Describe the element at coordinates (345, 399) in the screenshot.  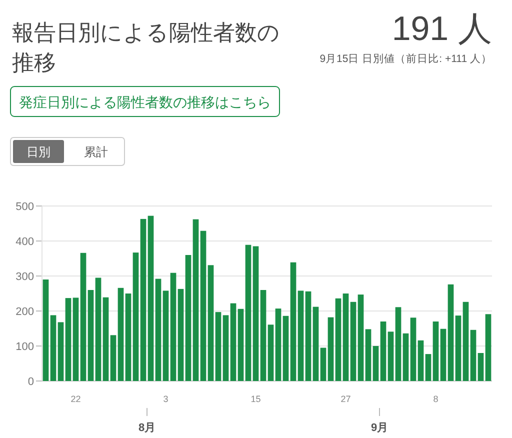
I see `x-tick-label: 27` at that location.